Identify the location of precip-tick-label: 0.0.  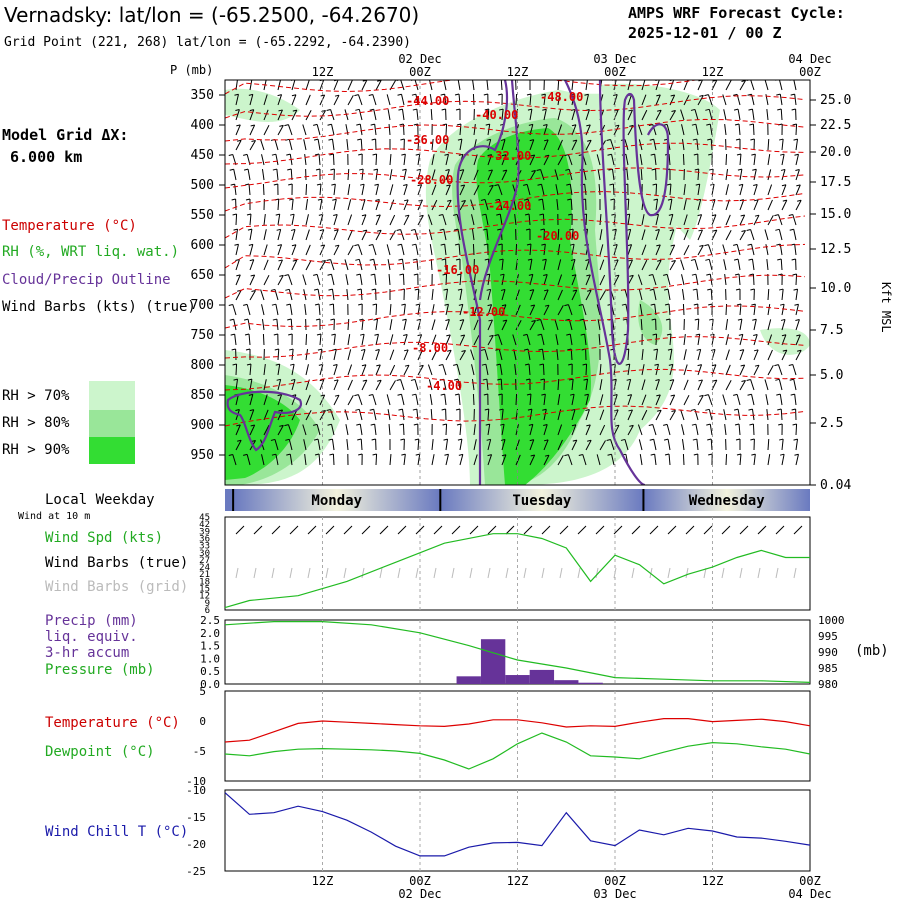
(210, 684).